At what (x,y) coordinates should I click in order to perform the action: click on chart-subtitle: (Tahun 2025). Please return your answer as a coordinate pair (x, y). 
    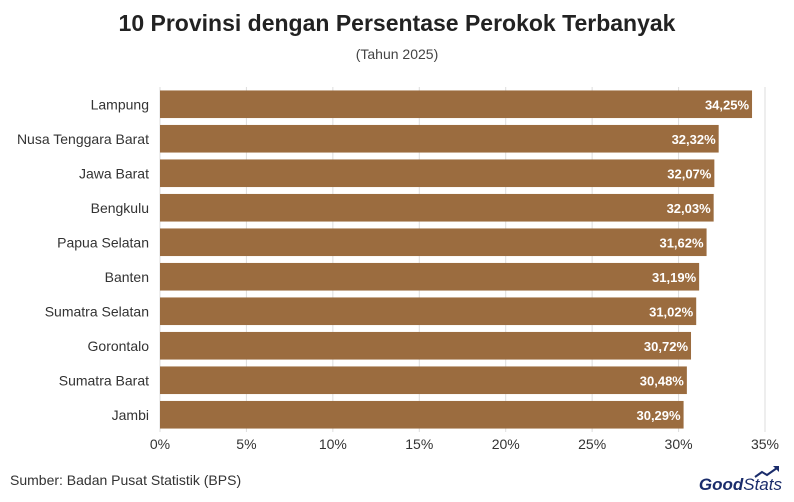
    Looking at the image, I should click on (397, 54).